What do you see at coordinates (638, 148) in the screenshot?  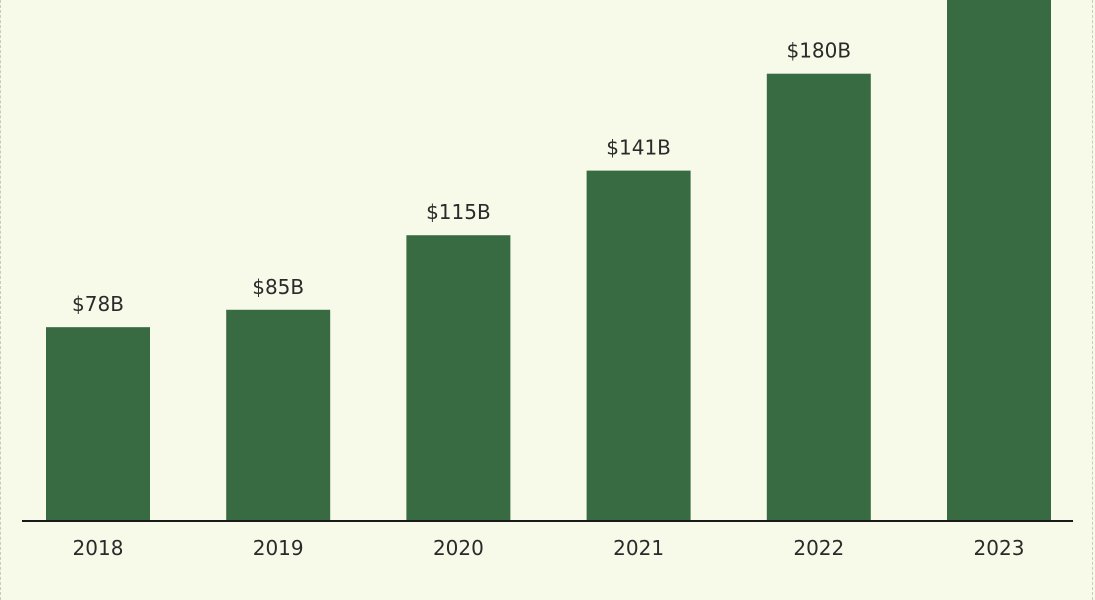 I see `data-label-2021: $141B` at bounding box center [638, 148].